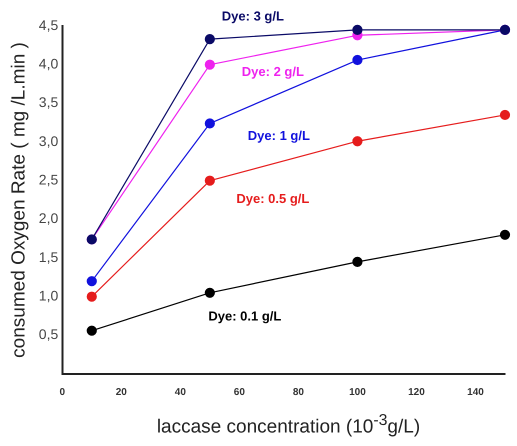 This screenshot has height=446, width=517. Describe the element at coordinates (475, 392) in the screenshot. I see `x-tick-label: 140` at that location.